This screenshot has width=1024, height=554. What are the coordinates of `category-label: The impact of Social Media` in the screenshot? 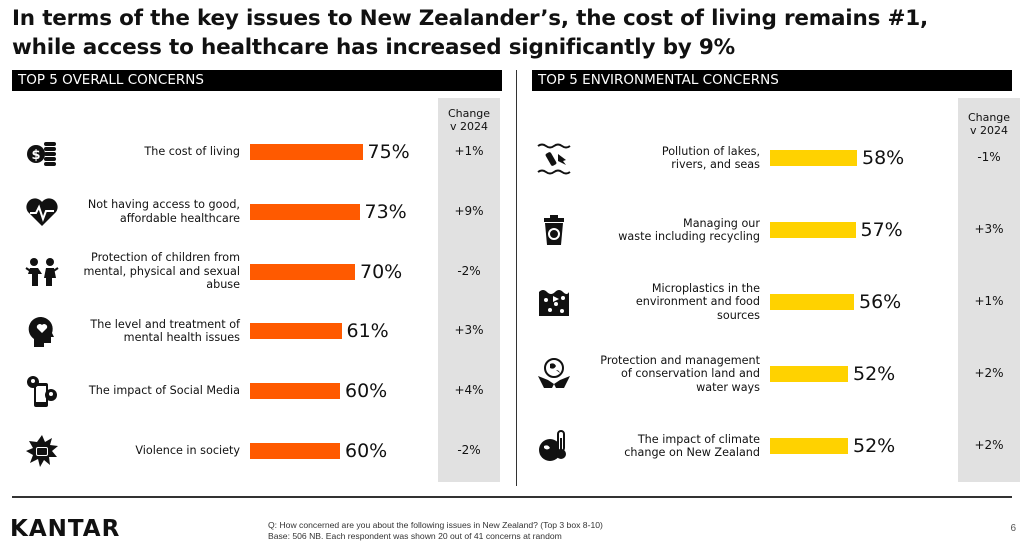 It's located at (155, 391).